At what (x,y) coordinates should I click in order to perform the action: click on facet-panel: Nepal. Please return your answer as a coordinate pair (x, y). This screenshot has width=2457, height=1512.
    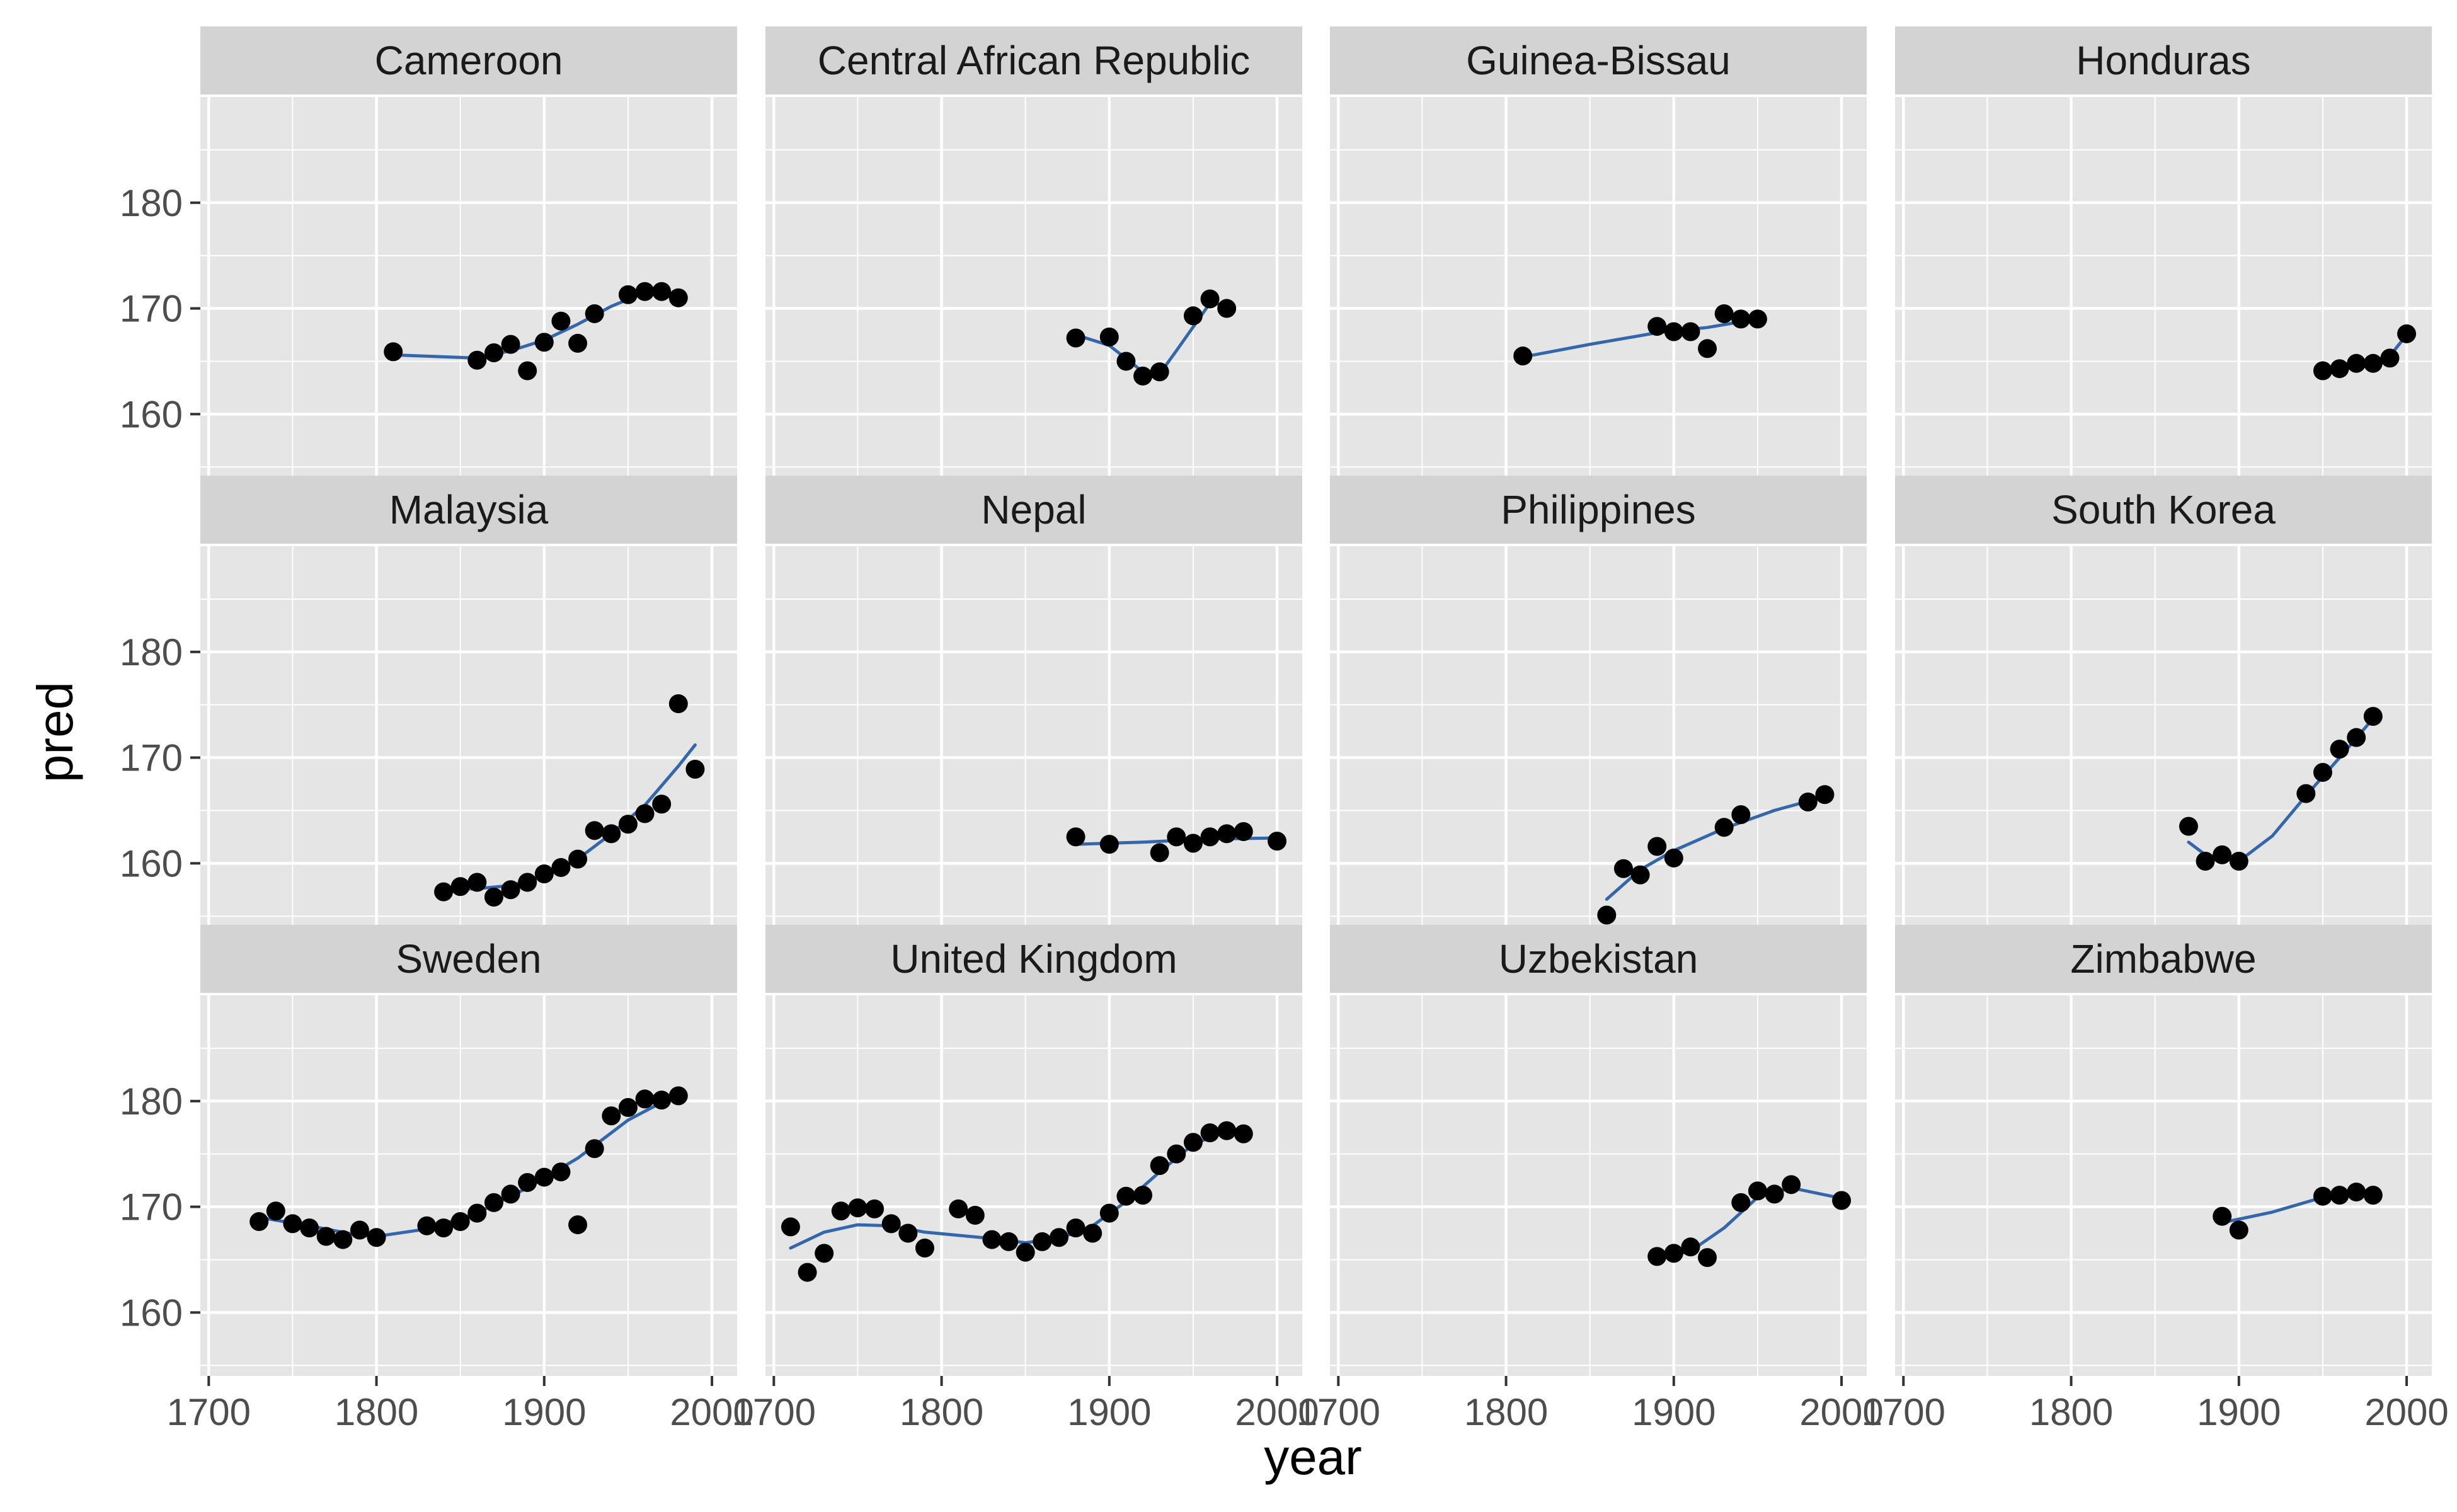
    Looking at the image, I should click on (1033, 701).